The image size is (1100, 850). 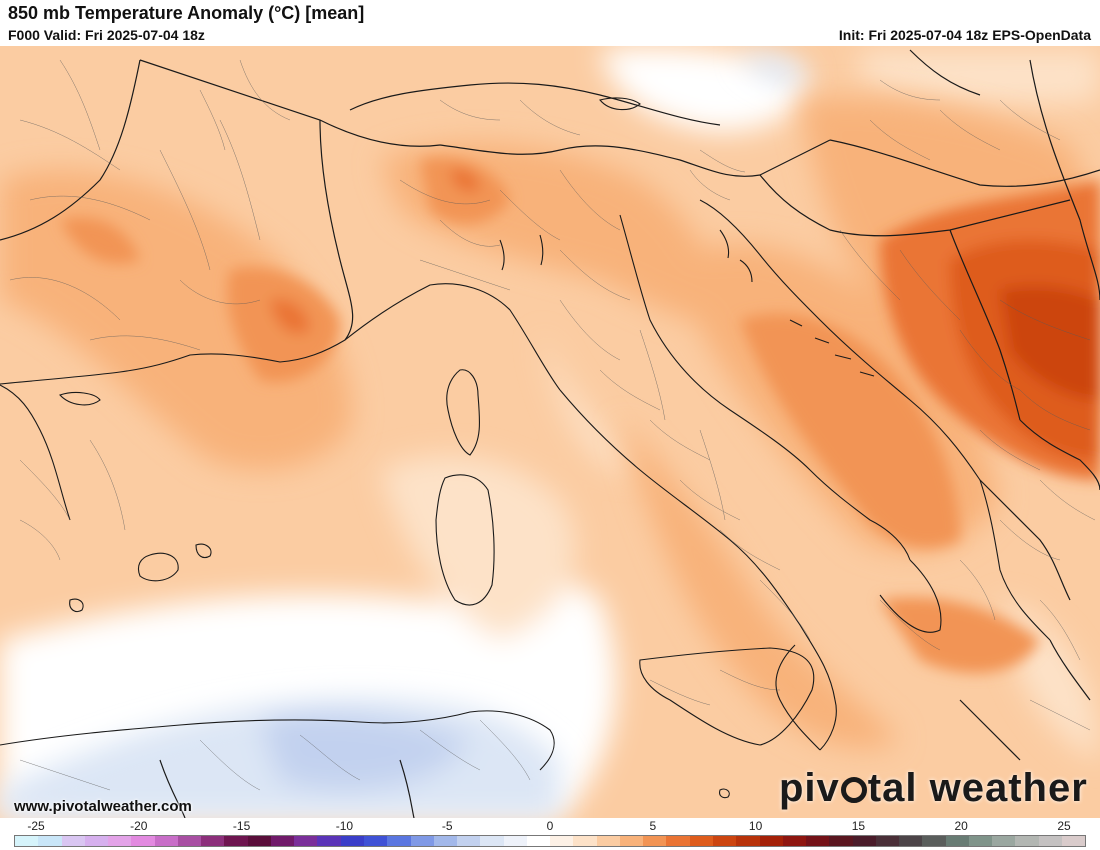 I want to click on gear-icon, so click(x=853, y=790).